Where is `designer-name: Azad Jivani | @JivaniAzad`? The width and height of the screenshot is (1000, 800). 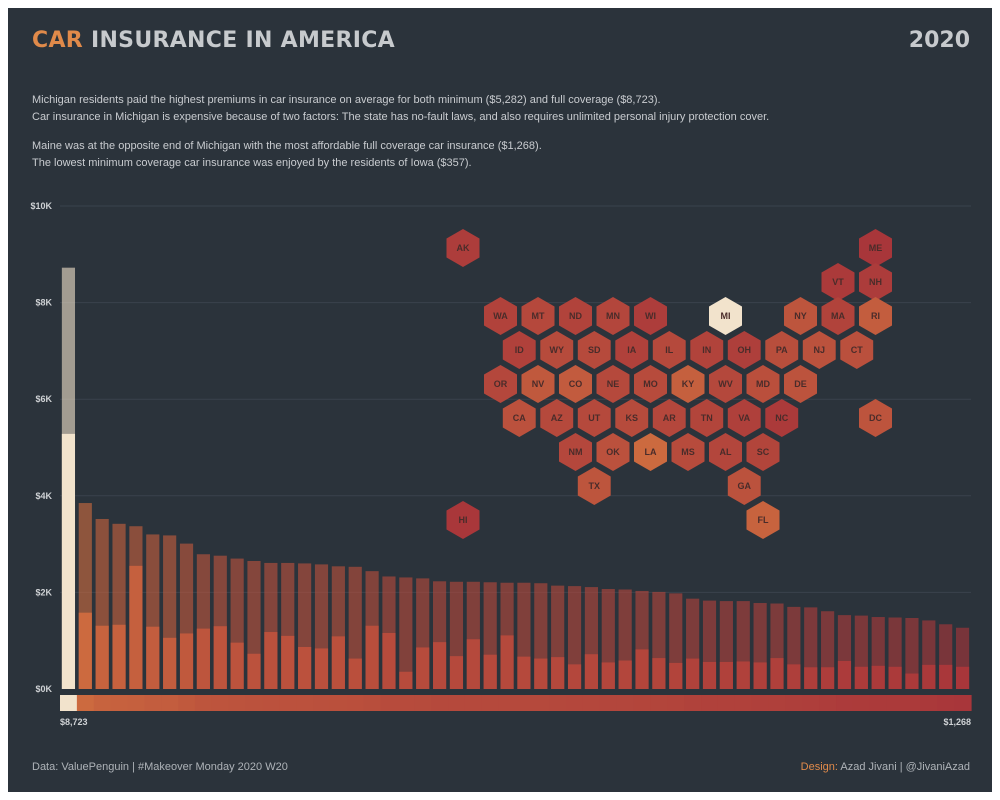
designer-name: Azad Jivani | @JivaniAzad is located at coordinates (903, 767).